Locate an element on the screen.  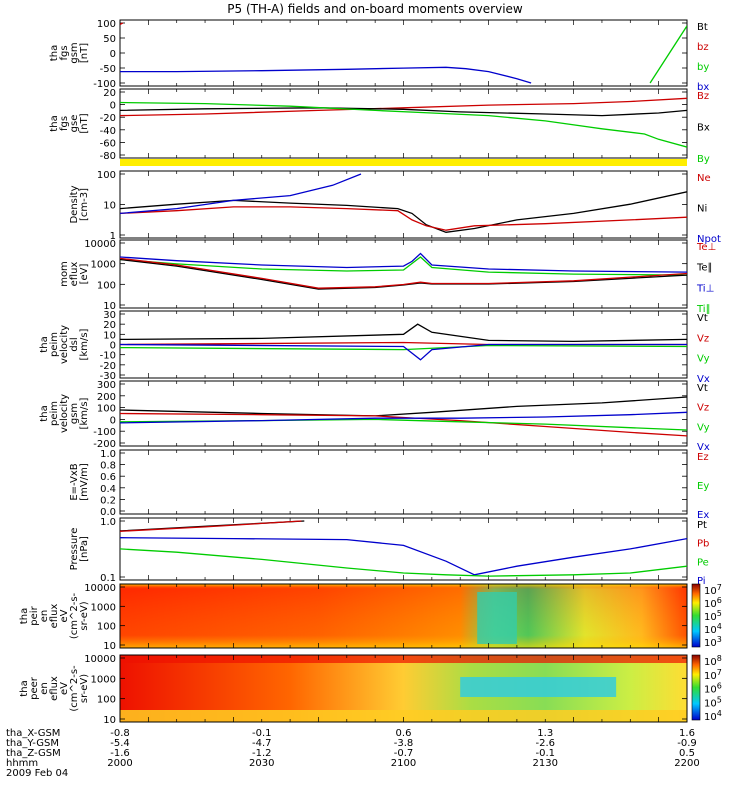
panel-8: 1.0 0.1 Pressure [nPa] Pt Pb Pe Pi is located at coordinates (389, 552).